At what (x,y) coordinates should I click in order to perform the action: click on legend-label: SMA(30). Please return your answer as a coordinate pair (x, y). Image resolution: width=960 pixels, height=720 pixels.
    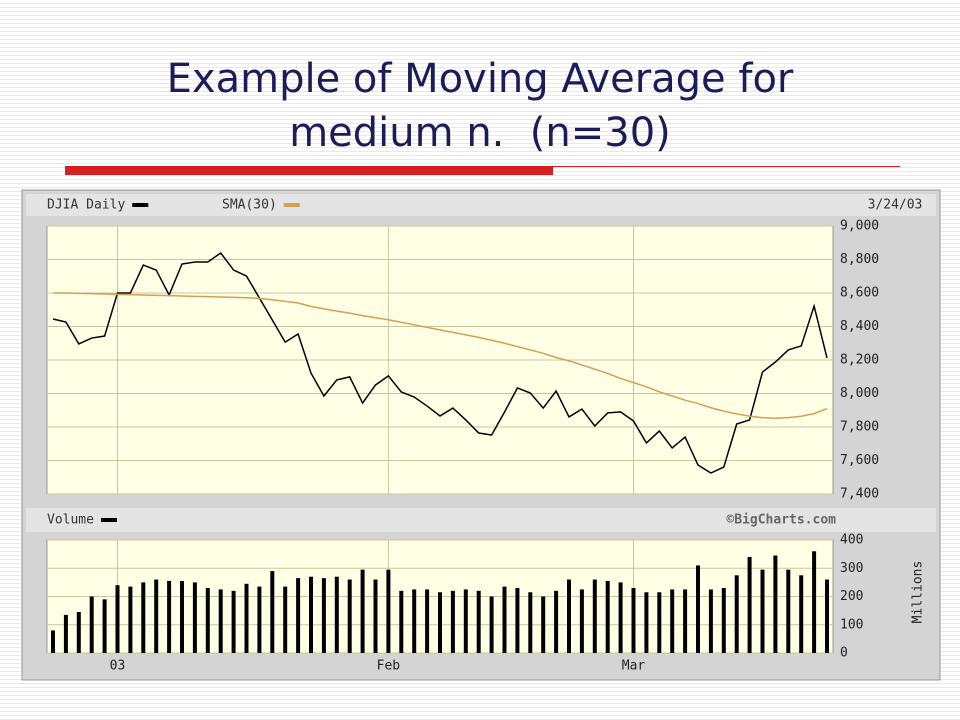
    Looking at the image, I should click on (249, 205).